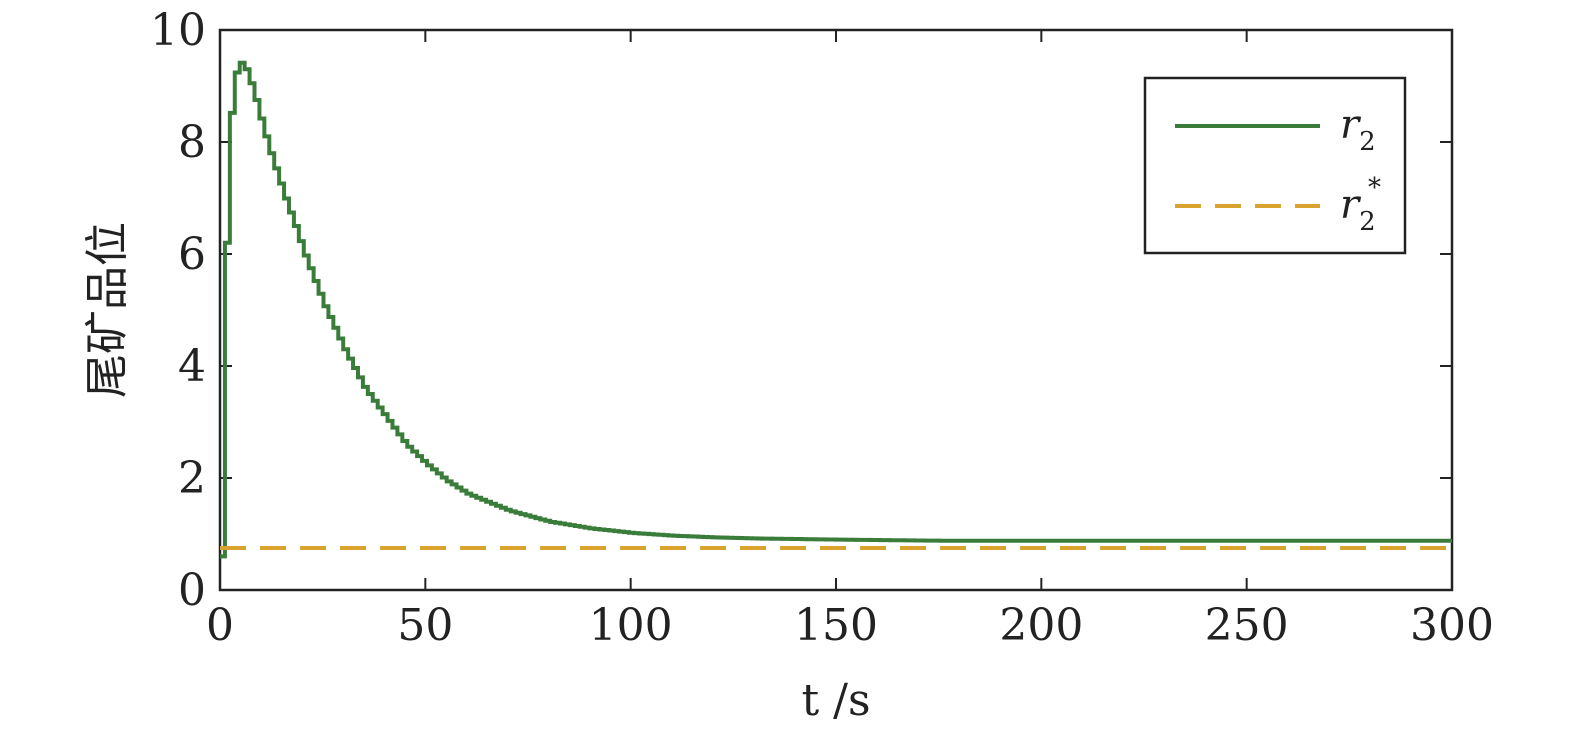  What do you see at coordinates (107, 310) in the screenshot?
I see `y-axis-label: 尾矿品位` at bounding box center [107, 310].